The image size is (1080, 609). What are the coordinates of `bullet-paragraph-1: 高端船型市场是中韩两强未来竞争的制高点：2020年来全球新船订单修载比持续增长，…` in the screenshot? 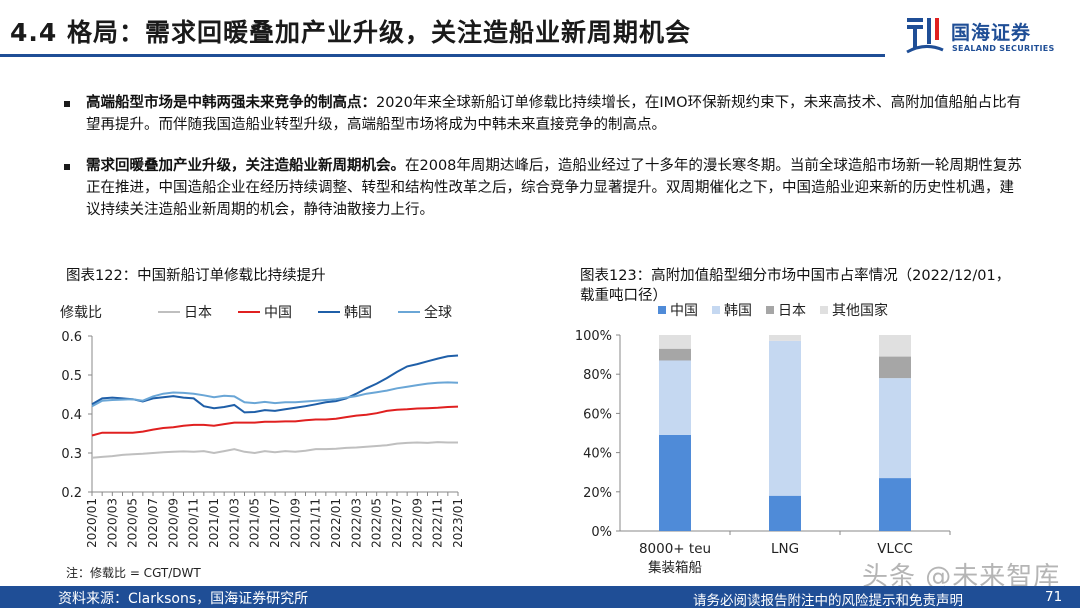 It's located at (545, 114).